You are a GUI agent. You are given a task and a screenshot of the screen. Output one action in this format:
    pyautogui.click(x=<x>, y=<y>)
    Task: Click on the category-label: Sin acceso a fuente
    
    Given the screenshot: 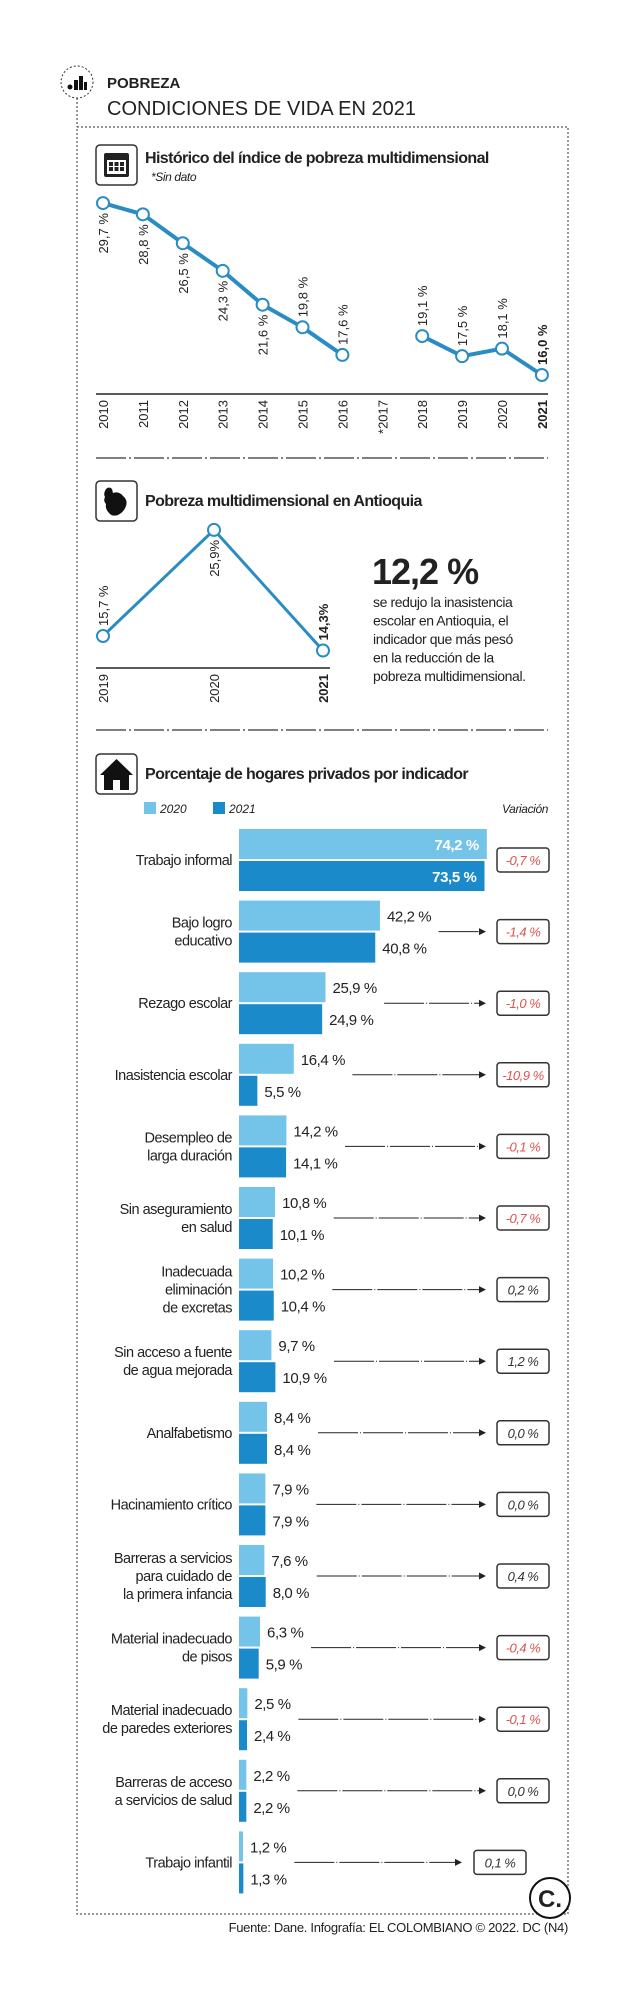 What is the action you would take?
    pyautogui.click(x=173, y=1353)
    